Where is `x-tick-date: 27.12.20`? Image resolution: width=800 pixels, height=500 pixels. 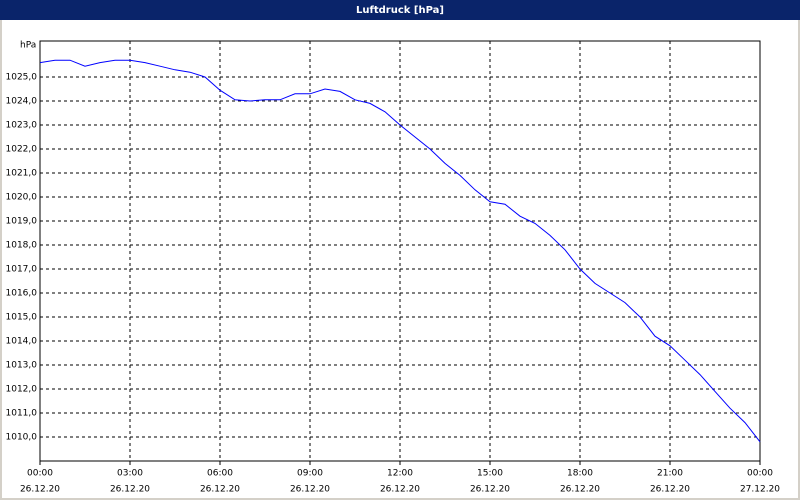 x-tick-date: 27.12.20 is located at coordinates (760, 490).